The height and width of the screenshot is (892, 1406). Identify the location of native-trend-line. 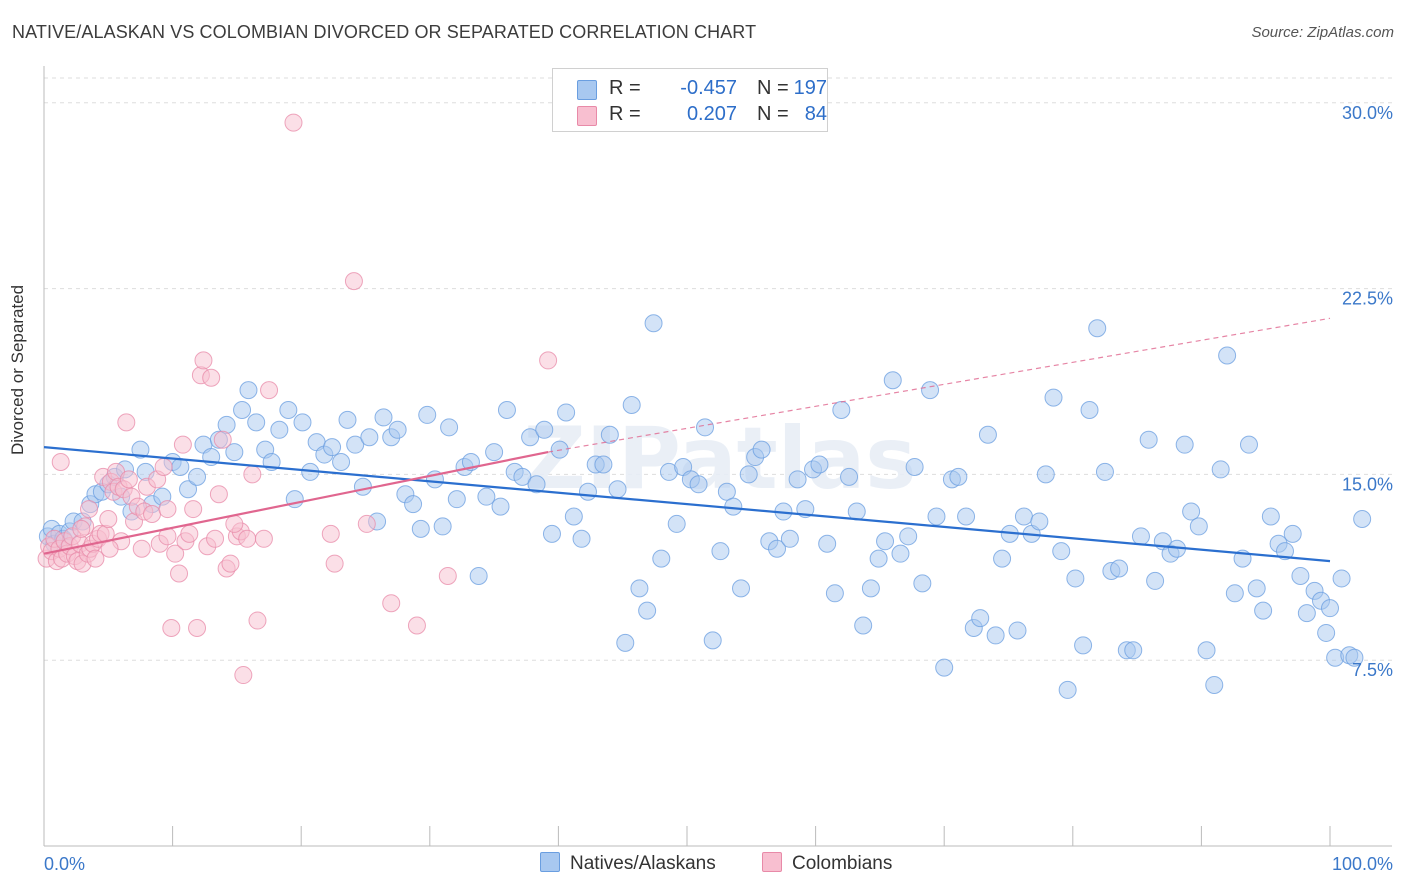
(687, 504).